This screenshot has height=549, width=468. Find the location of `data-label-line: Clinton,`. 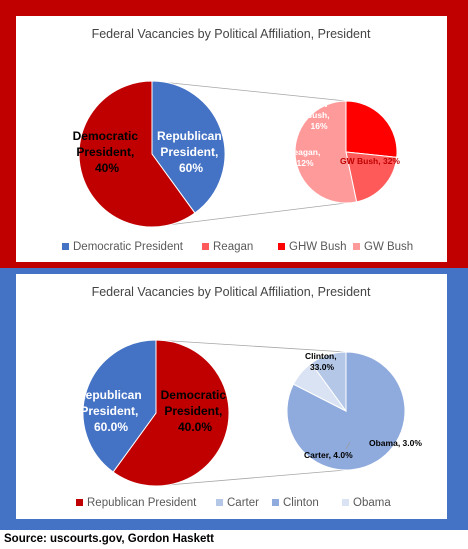

data-label-line: Clinton, is located at coordinates (321, 356).